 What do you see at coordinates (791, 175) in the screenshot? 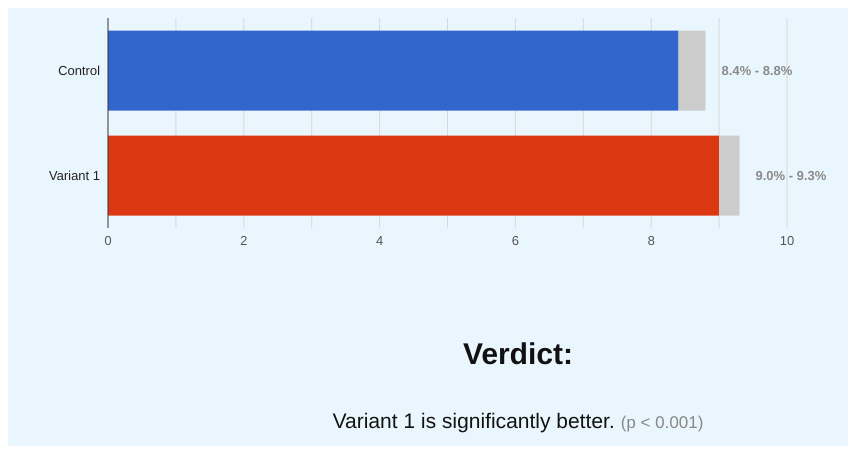
I see `annotation: 9.0% - 9.3%` at bounding box center [791, 175].